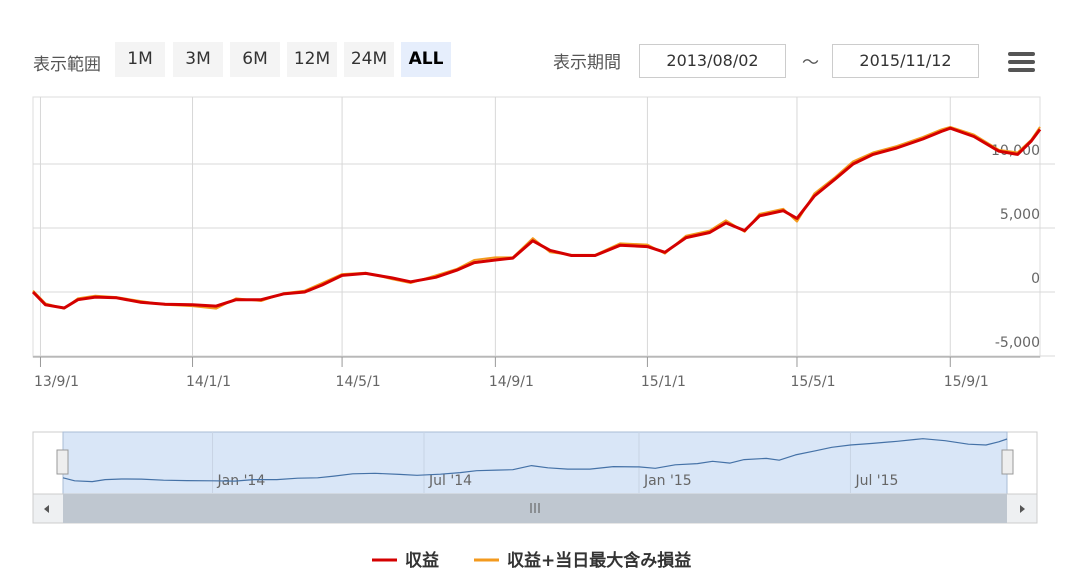  Describe the element at coordinates (1017, 343) in the screenshot. I see `y-tick-label: -5,000` at that location.